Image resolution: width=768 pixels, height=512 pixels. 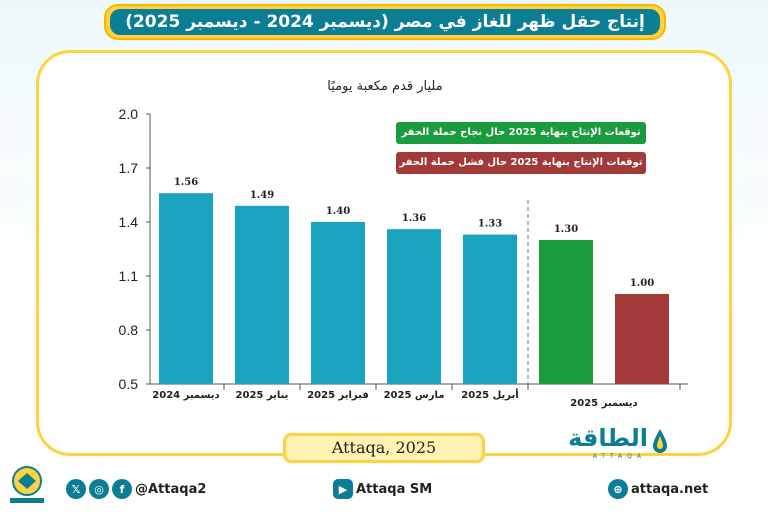 What do you see at coordinates (262, 395) in the screenshot?
I see `x-tick-label: يناير 2025` at bounding box center [262, 395].